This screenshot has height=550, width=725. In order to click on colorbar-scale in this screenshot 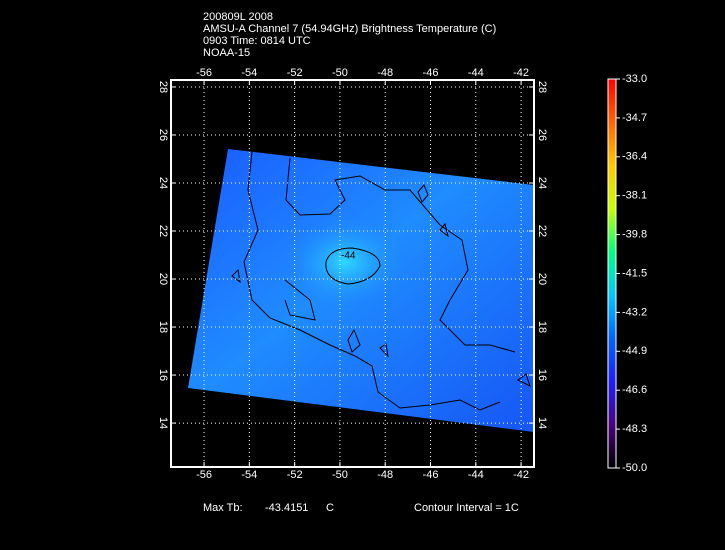, I will do `click(612, 273)`.